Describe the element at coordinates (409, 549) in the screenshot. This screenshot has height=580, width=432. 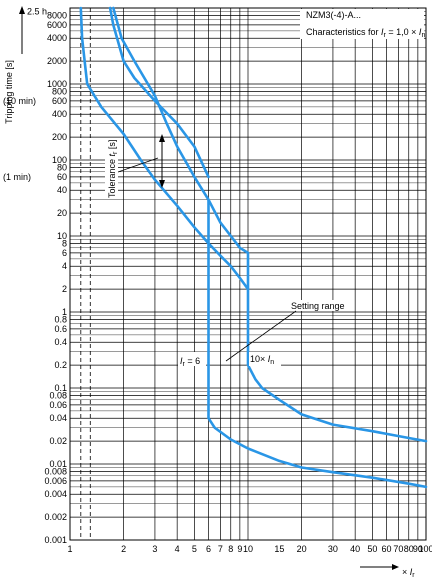
I see `x-tick-label: 80` at that location.